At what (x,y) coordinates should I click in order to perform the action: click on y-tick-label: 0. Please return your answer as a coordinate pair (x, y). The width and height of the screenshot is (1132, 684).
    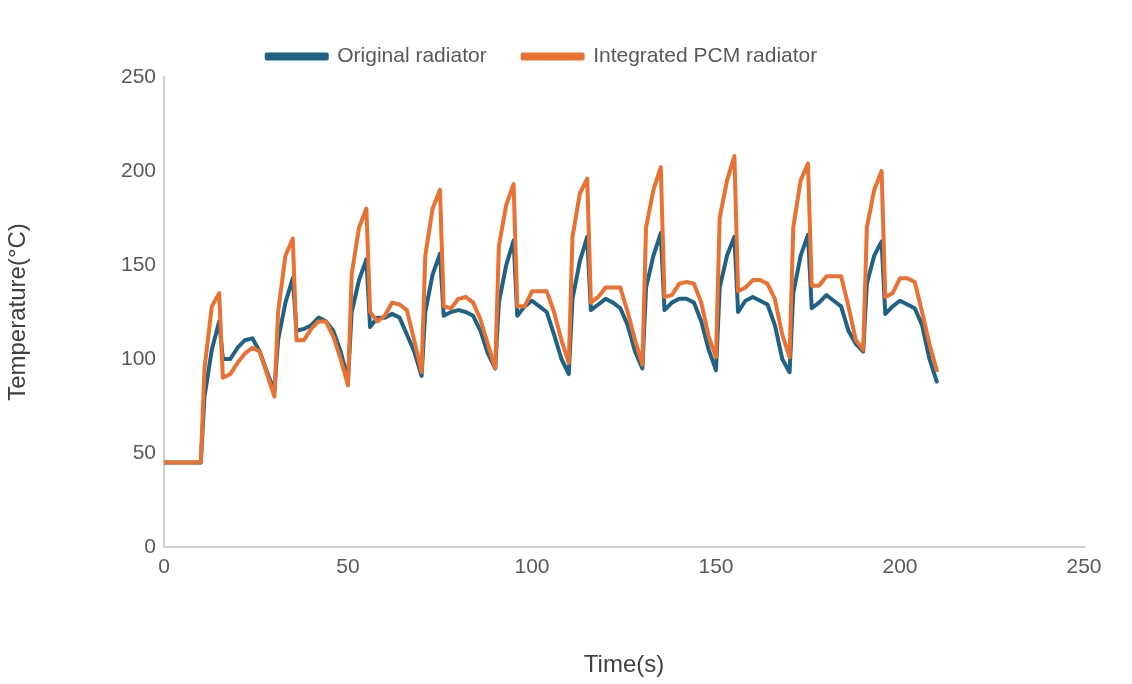
    Looking at the image, I should click on (150, 545).